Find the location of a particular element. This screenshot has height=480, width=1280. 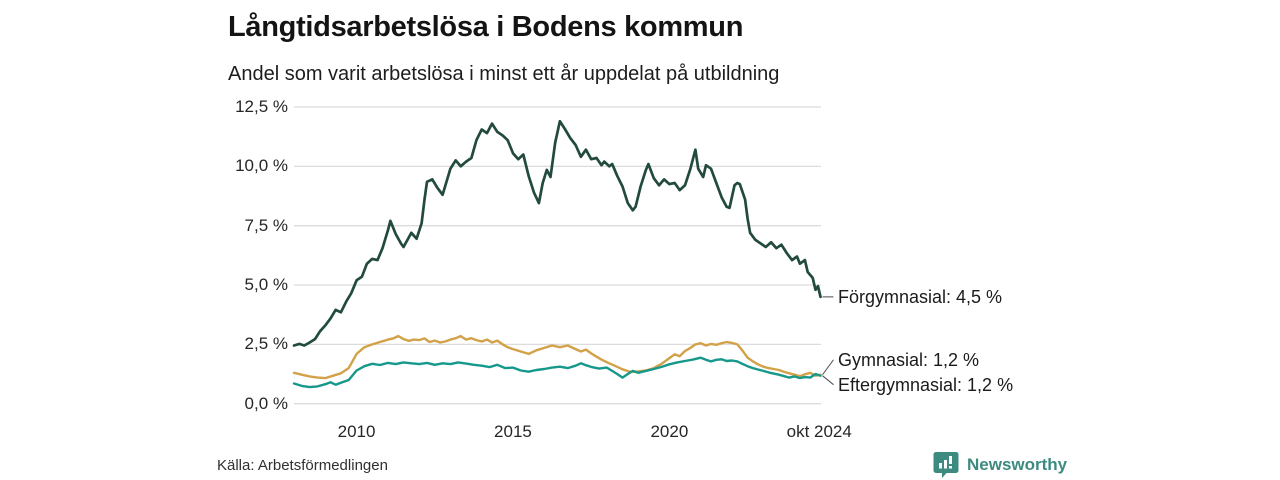

bar-medium is located at coordinates (945, 464).